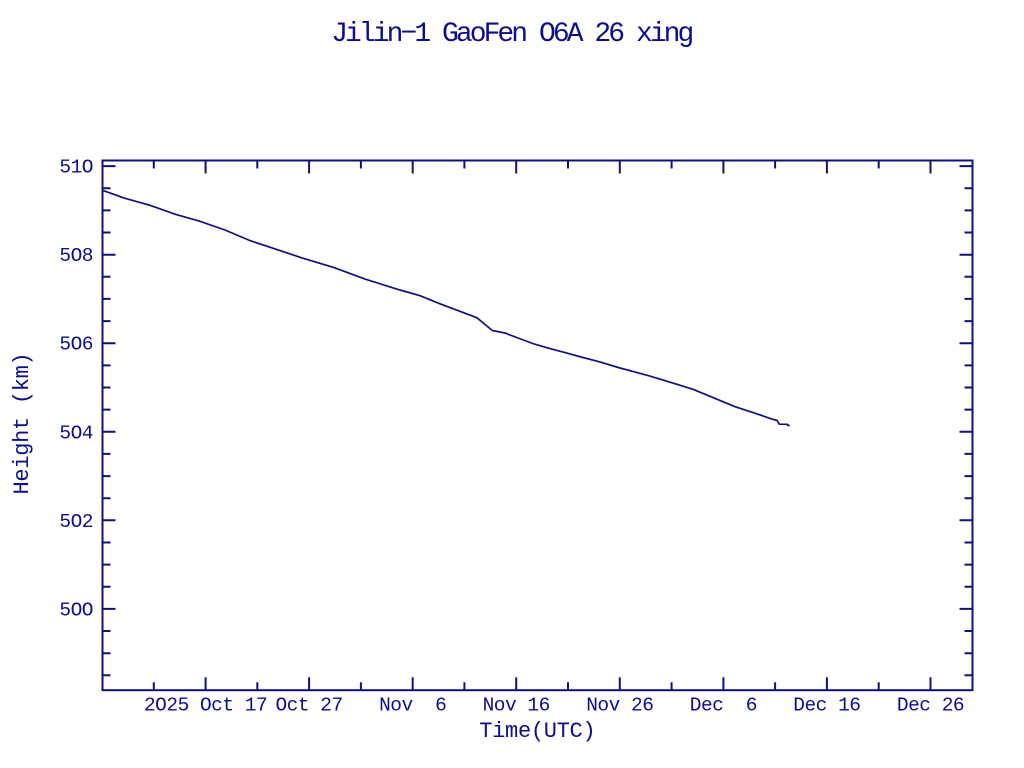 Image resolution: width=1024 pixels, height=768 pixels. Describe the element at coordinates (516, 706) in the screenshot. I see `svg-text: Nov 16` at that location.